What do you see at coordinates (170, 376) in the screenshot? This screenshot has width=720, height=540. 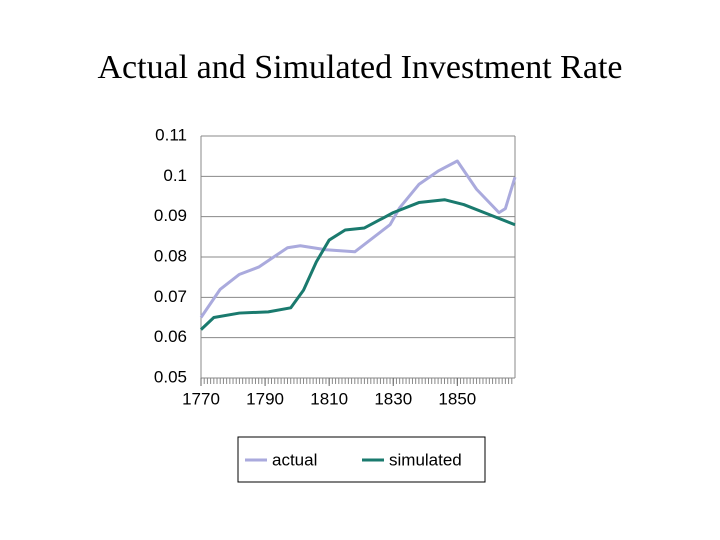 I see `y-tick-label: 0.05` at bounding box center [170, 376].